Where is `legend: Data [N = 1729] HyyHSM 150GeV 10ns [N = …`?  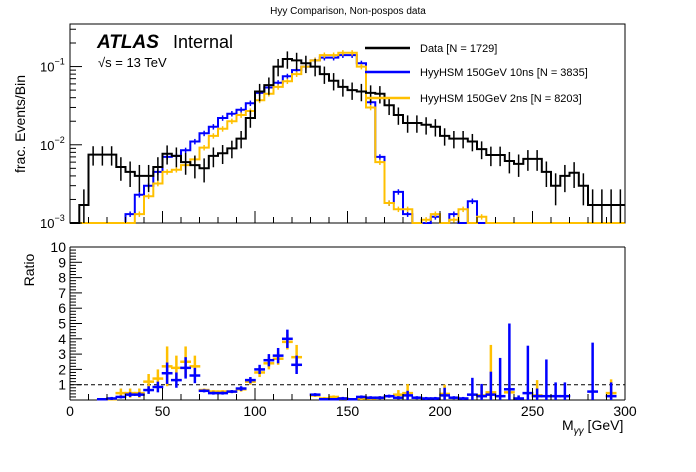 legend: Data [N = 1729] HyyHSM 150GeV 10ns [N = … is located at coordinates (476, 74).